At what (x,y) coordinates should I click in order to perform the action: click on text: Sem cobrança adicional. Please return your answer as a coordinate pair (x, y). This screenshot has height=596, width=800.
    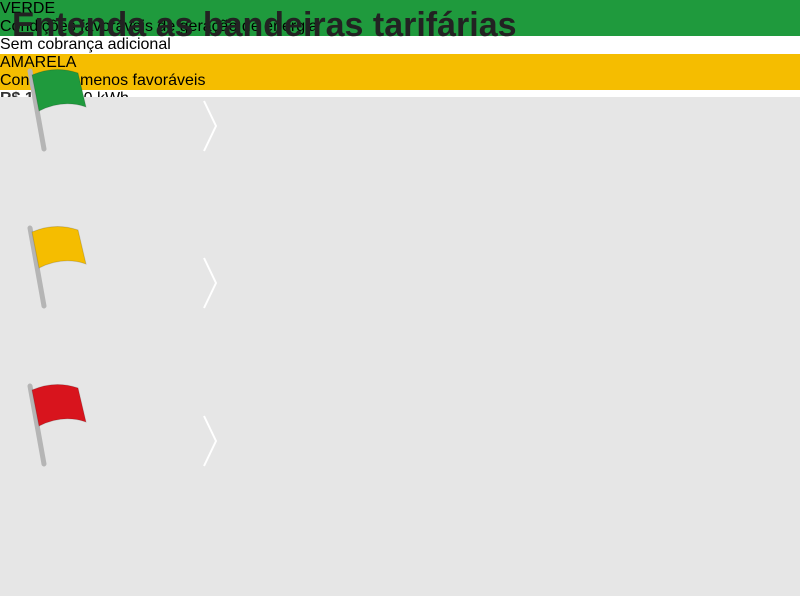
    Looking at the image, I should click on (85, 44).